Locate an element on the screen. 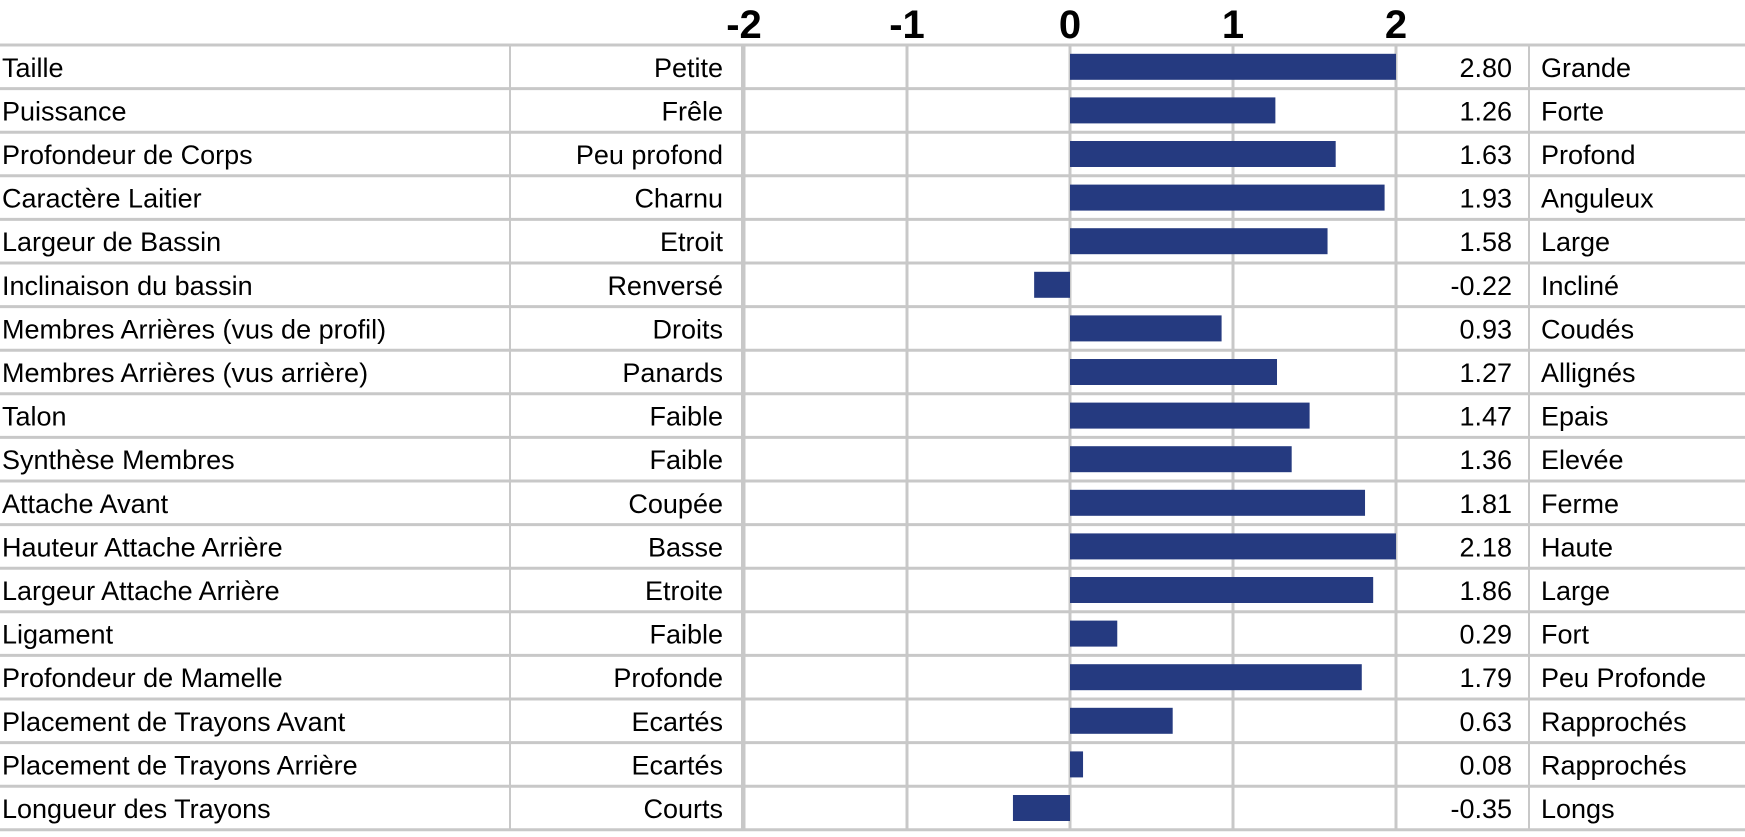 The image size is (1745, 837). value-label: 1.93 is located at coordinates (1485, 199).